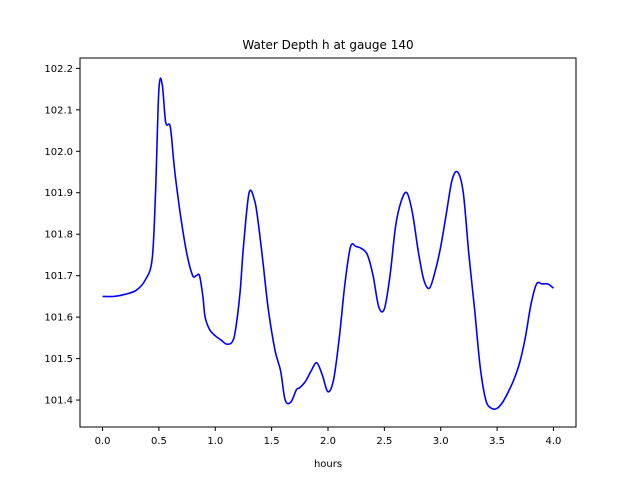 The height and width of the screenshot is (484, 640). Describe the element at coordinates (328, 441) in the screenshot. I see `x-tick-label: 2.0` at that location.